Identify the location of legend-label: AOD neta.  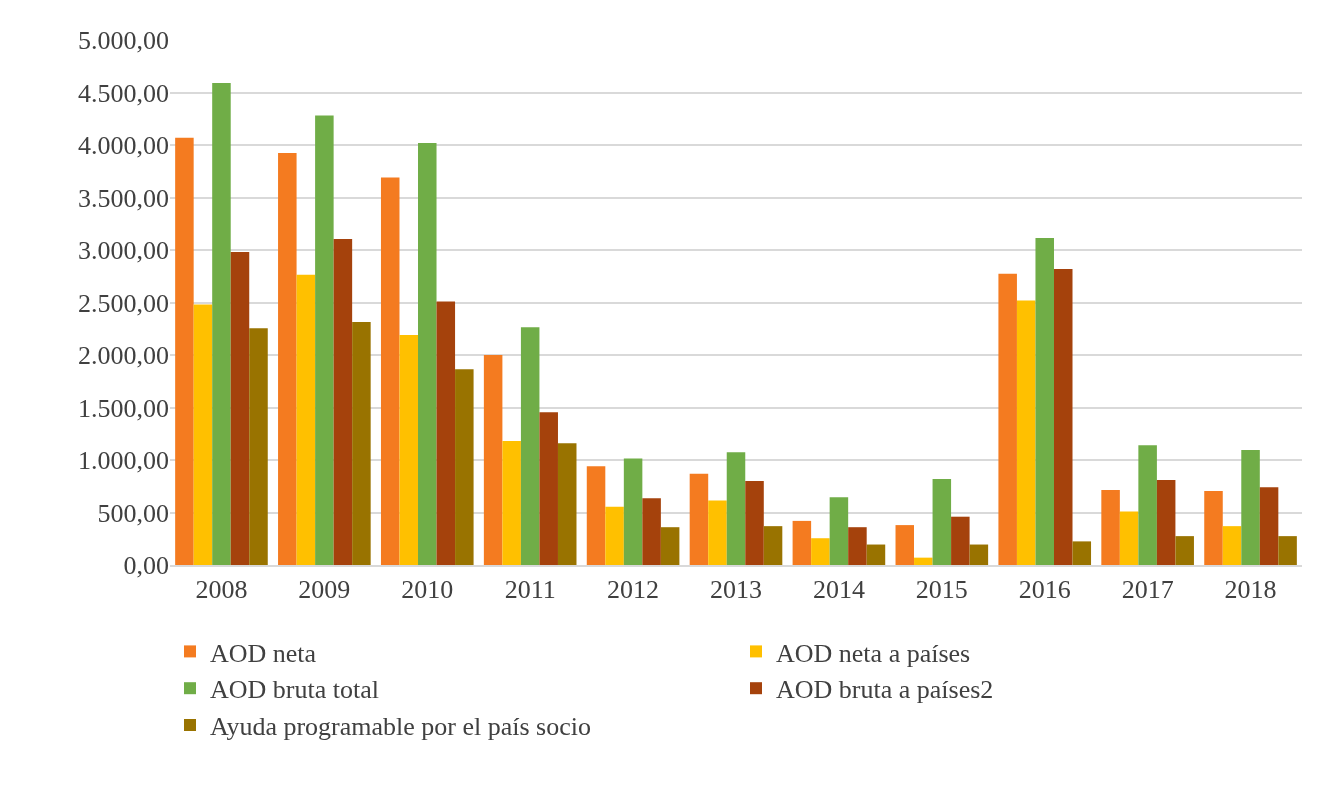
(263, 653).